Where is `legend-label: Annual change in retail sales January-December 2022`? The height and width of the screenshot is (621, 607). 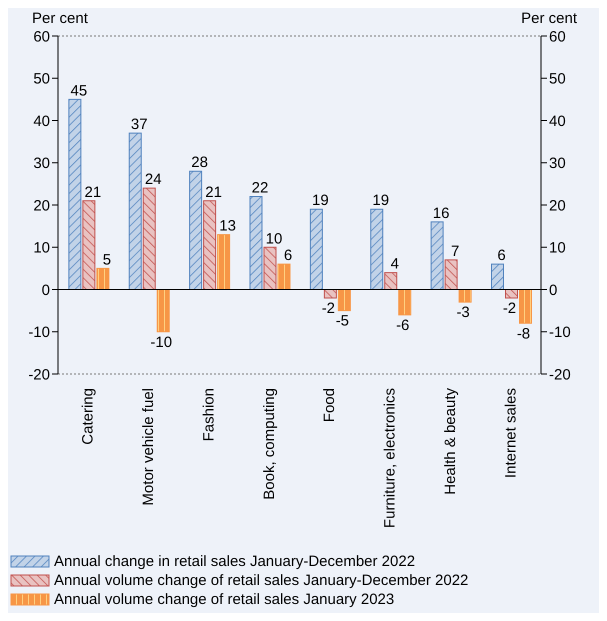 legend-label: Annual change in retail sales January-December 2022 is located at coordinates (235, 561).